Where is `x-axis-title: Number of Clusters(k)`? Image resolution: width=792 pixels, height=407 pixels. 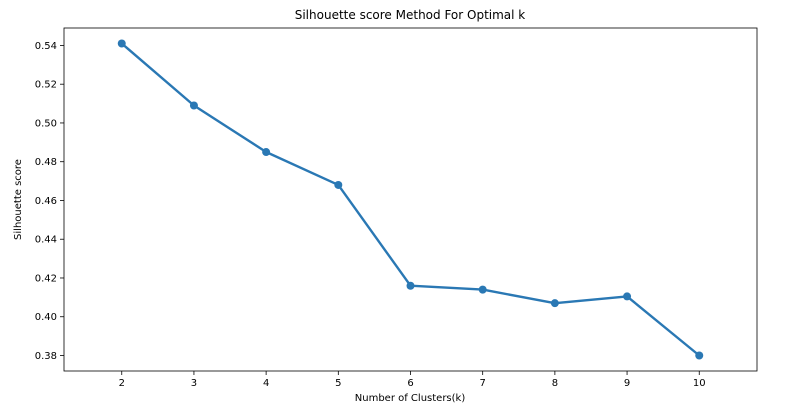 x-axis-title: Number of Clusters(k) is located at coordinates (410, 398).